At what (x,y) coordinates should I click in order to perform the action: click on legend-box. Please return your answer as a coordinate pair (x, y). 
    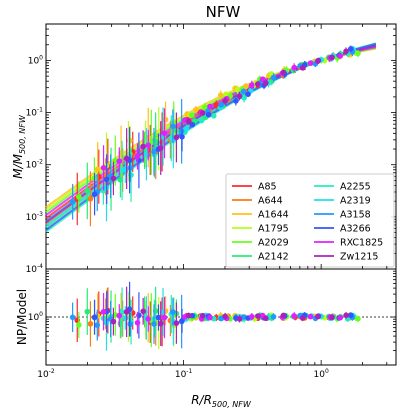
    Looking at the image, I should click on (310, 220).